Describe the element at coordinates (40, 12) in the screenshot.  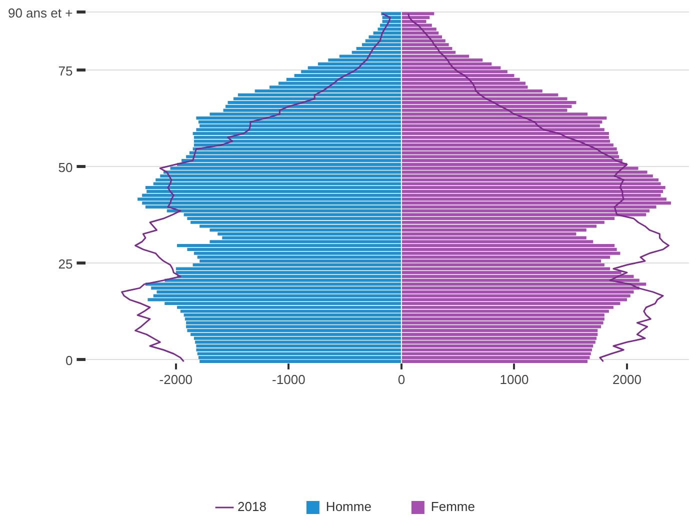
I see `y-tick-label: 90 ans et +` at that location.